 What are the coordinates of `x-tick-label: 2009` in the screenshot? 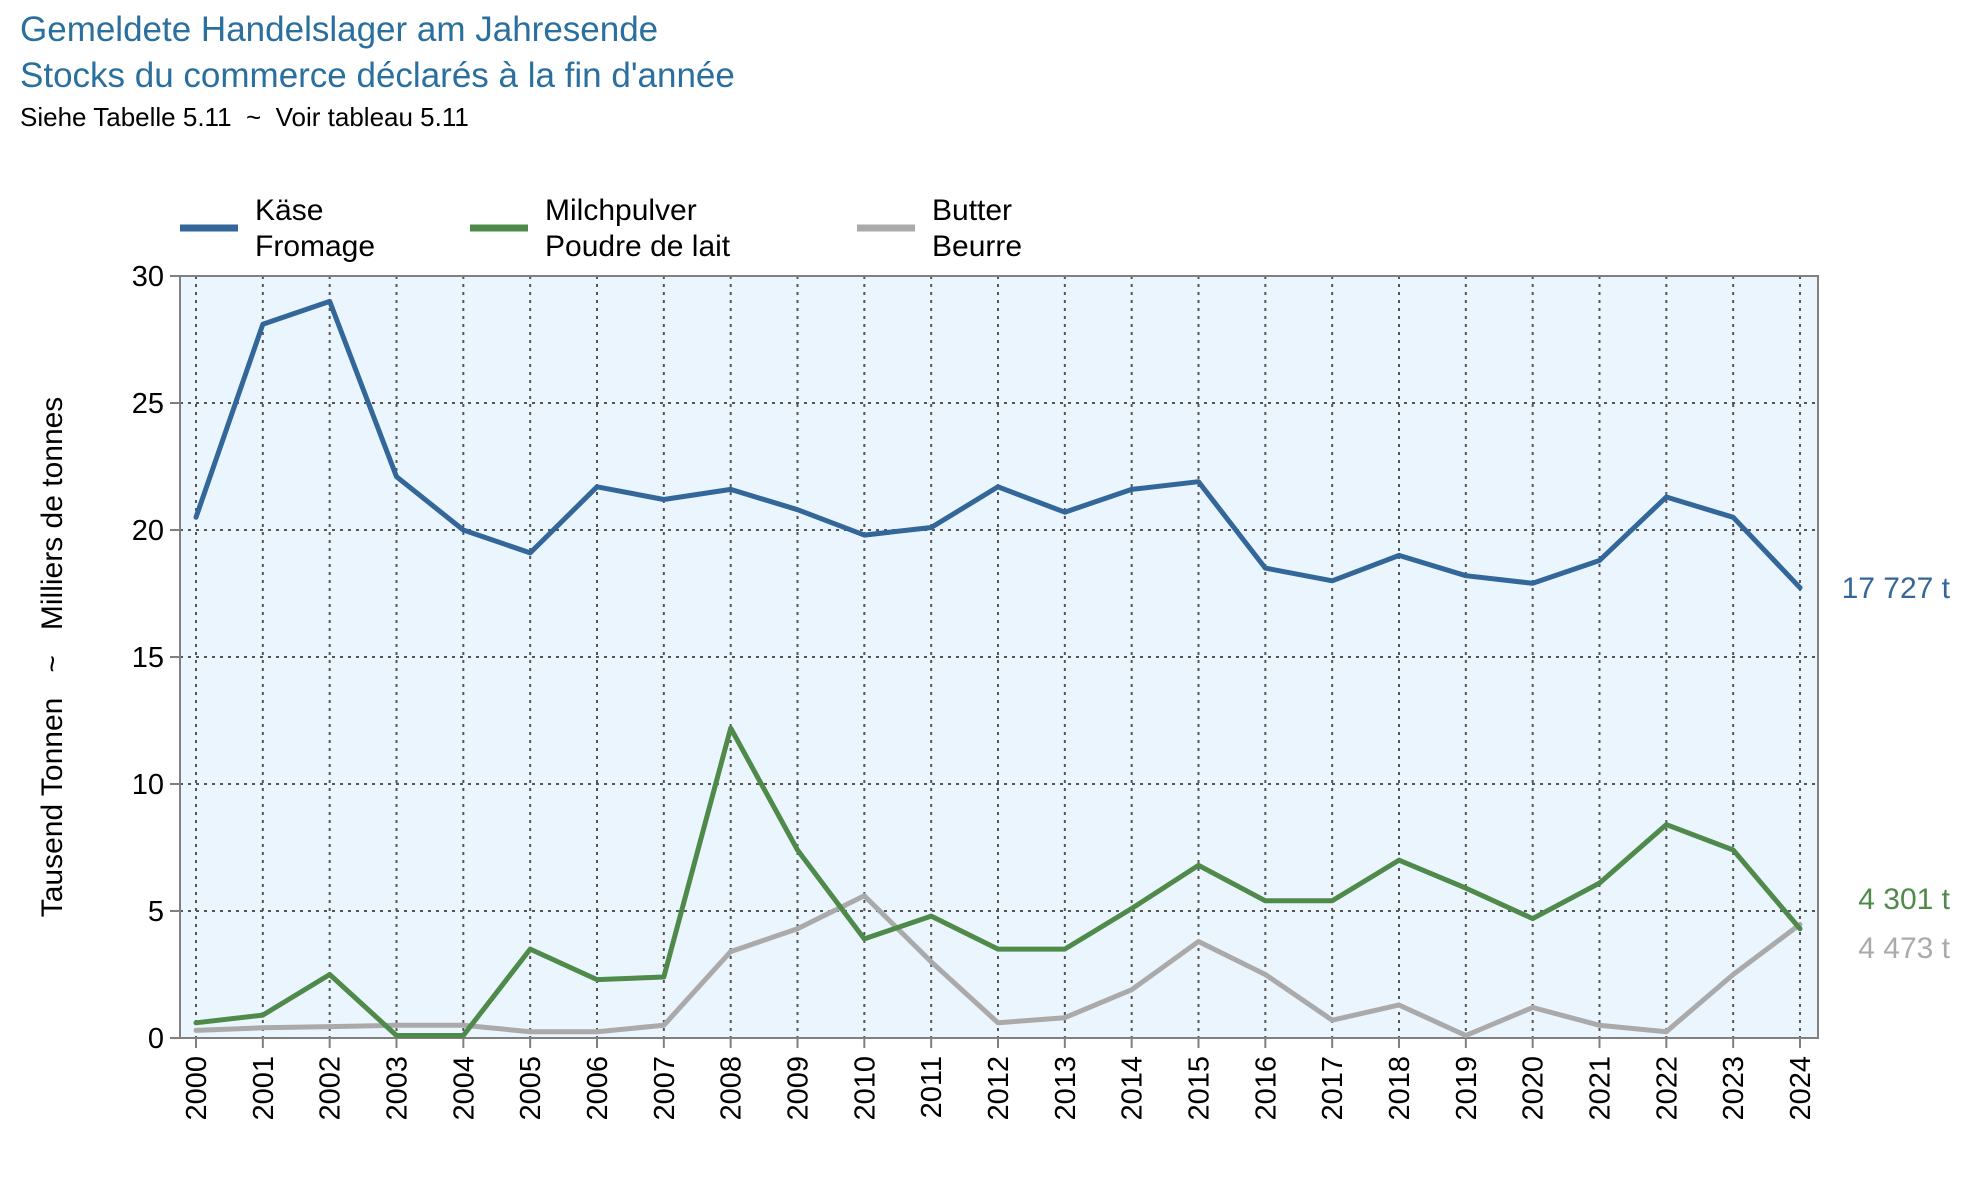 It's located at (799, 1088).